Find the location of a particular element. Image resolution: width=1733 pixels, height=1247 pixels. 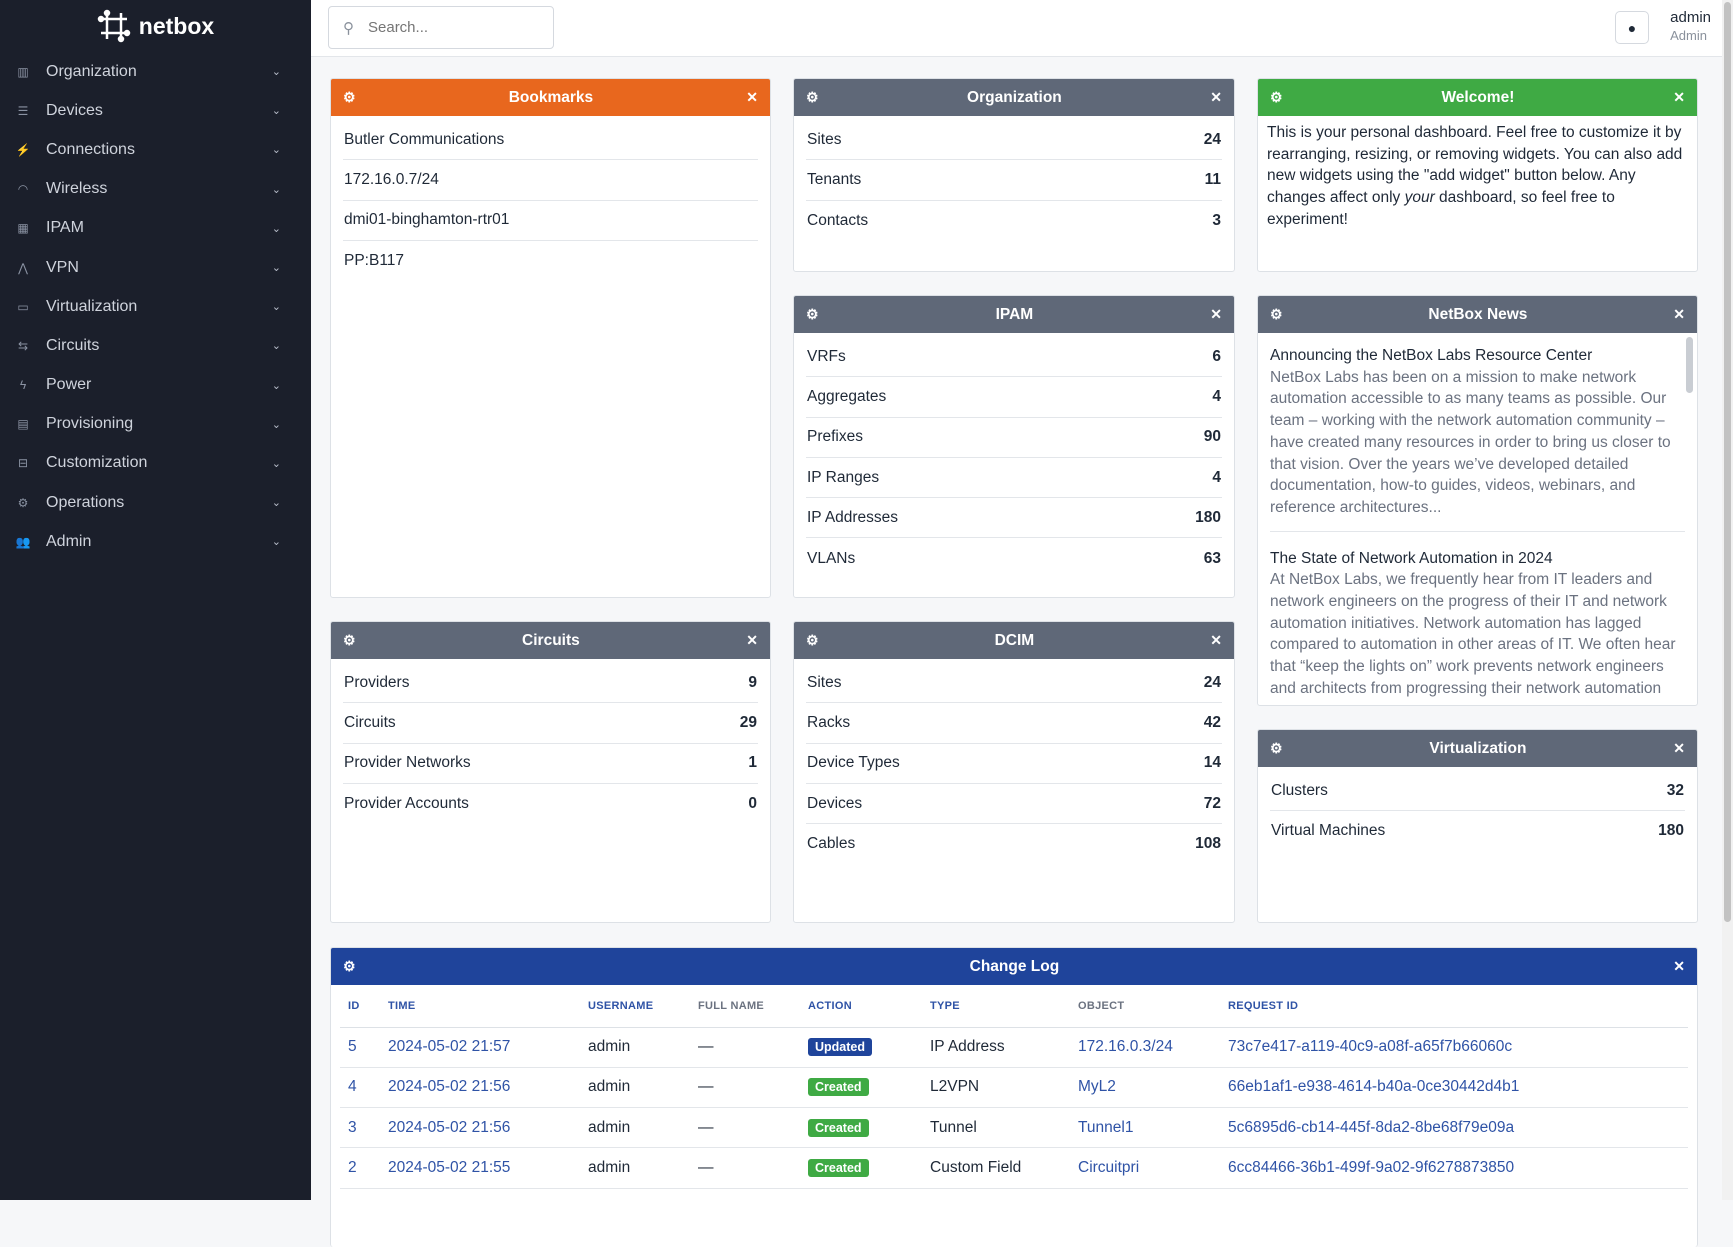

search-box: ⚲ is located at coordinates (441, 27).